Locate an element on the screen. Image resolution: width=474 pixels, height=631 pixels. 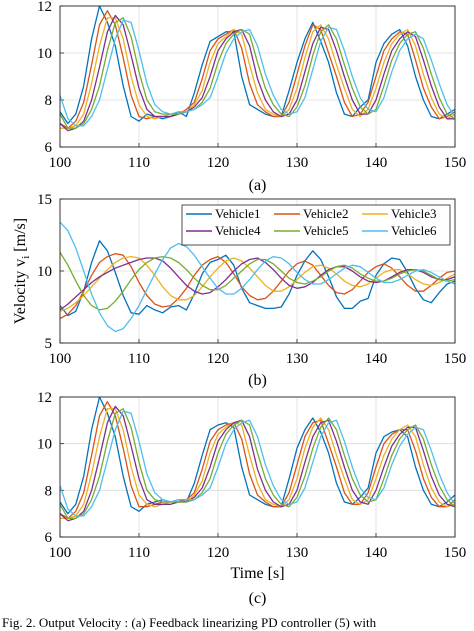
legend-label: Vehicle6 is located at coordinates (414, 230).